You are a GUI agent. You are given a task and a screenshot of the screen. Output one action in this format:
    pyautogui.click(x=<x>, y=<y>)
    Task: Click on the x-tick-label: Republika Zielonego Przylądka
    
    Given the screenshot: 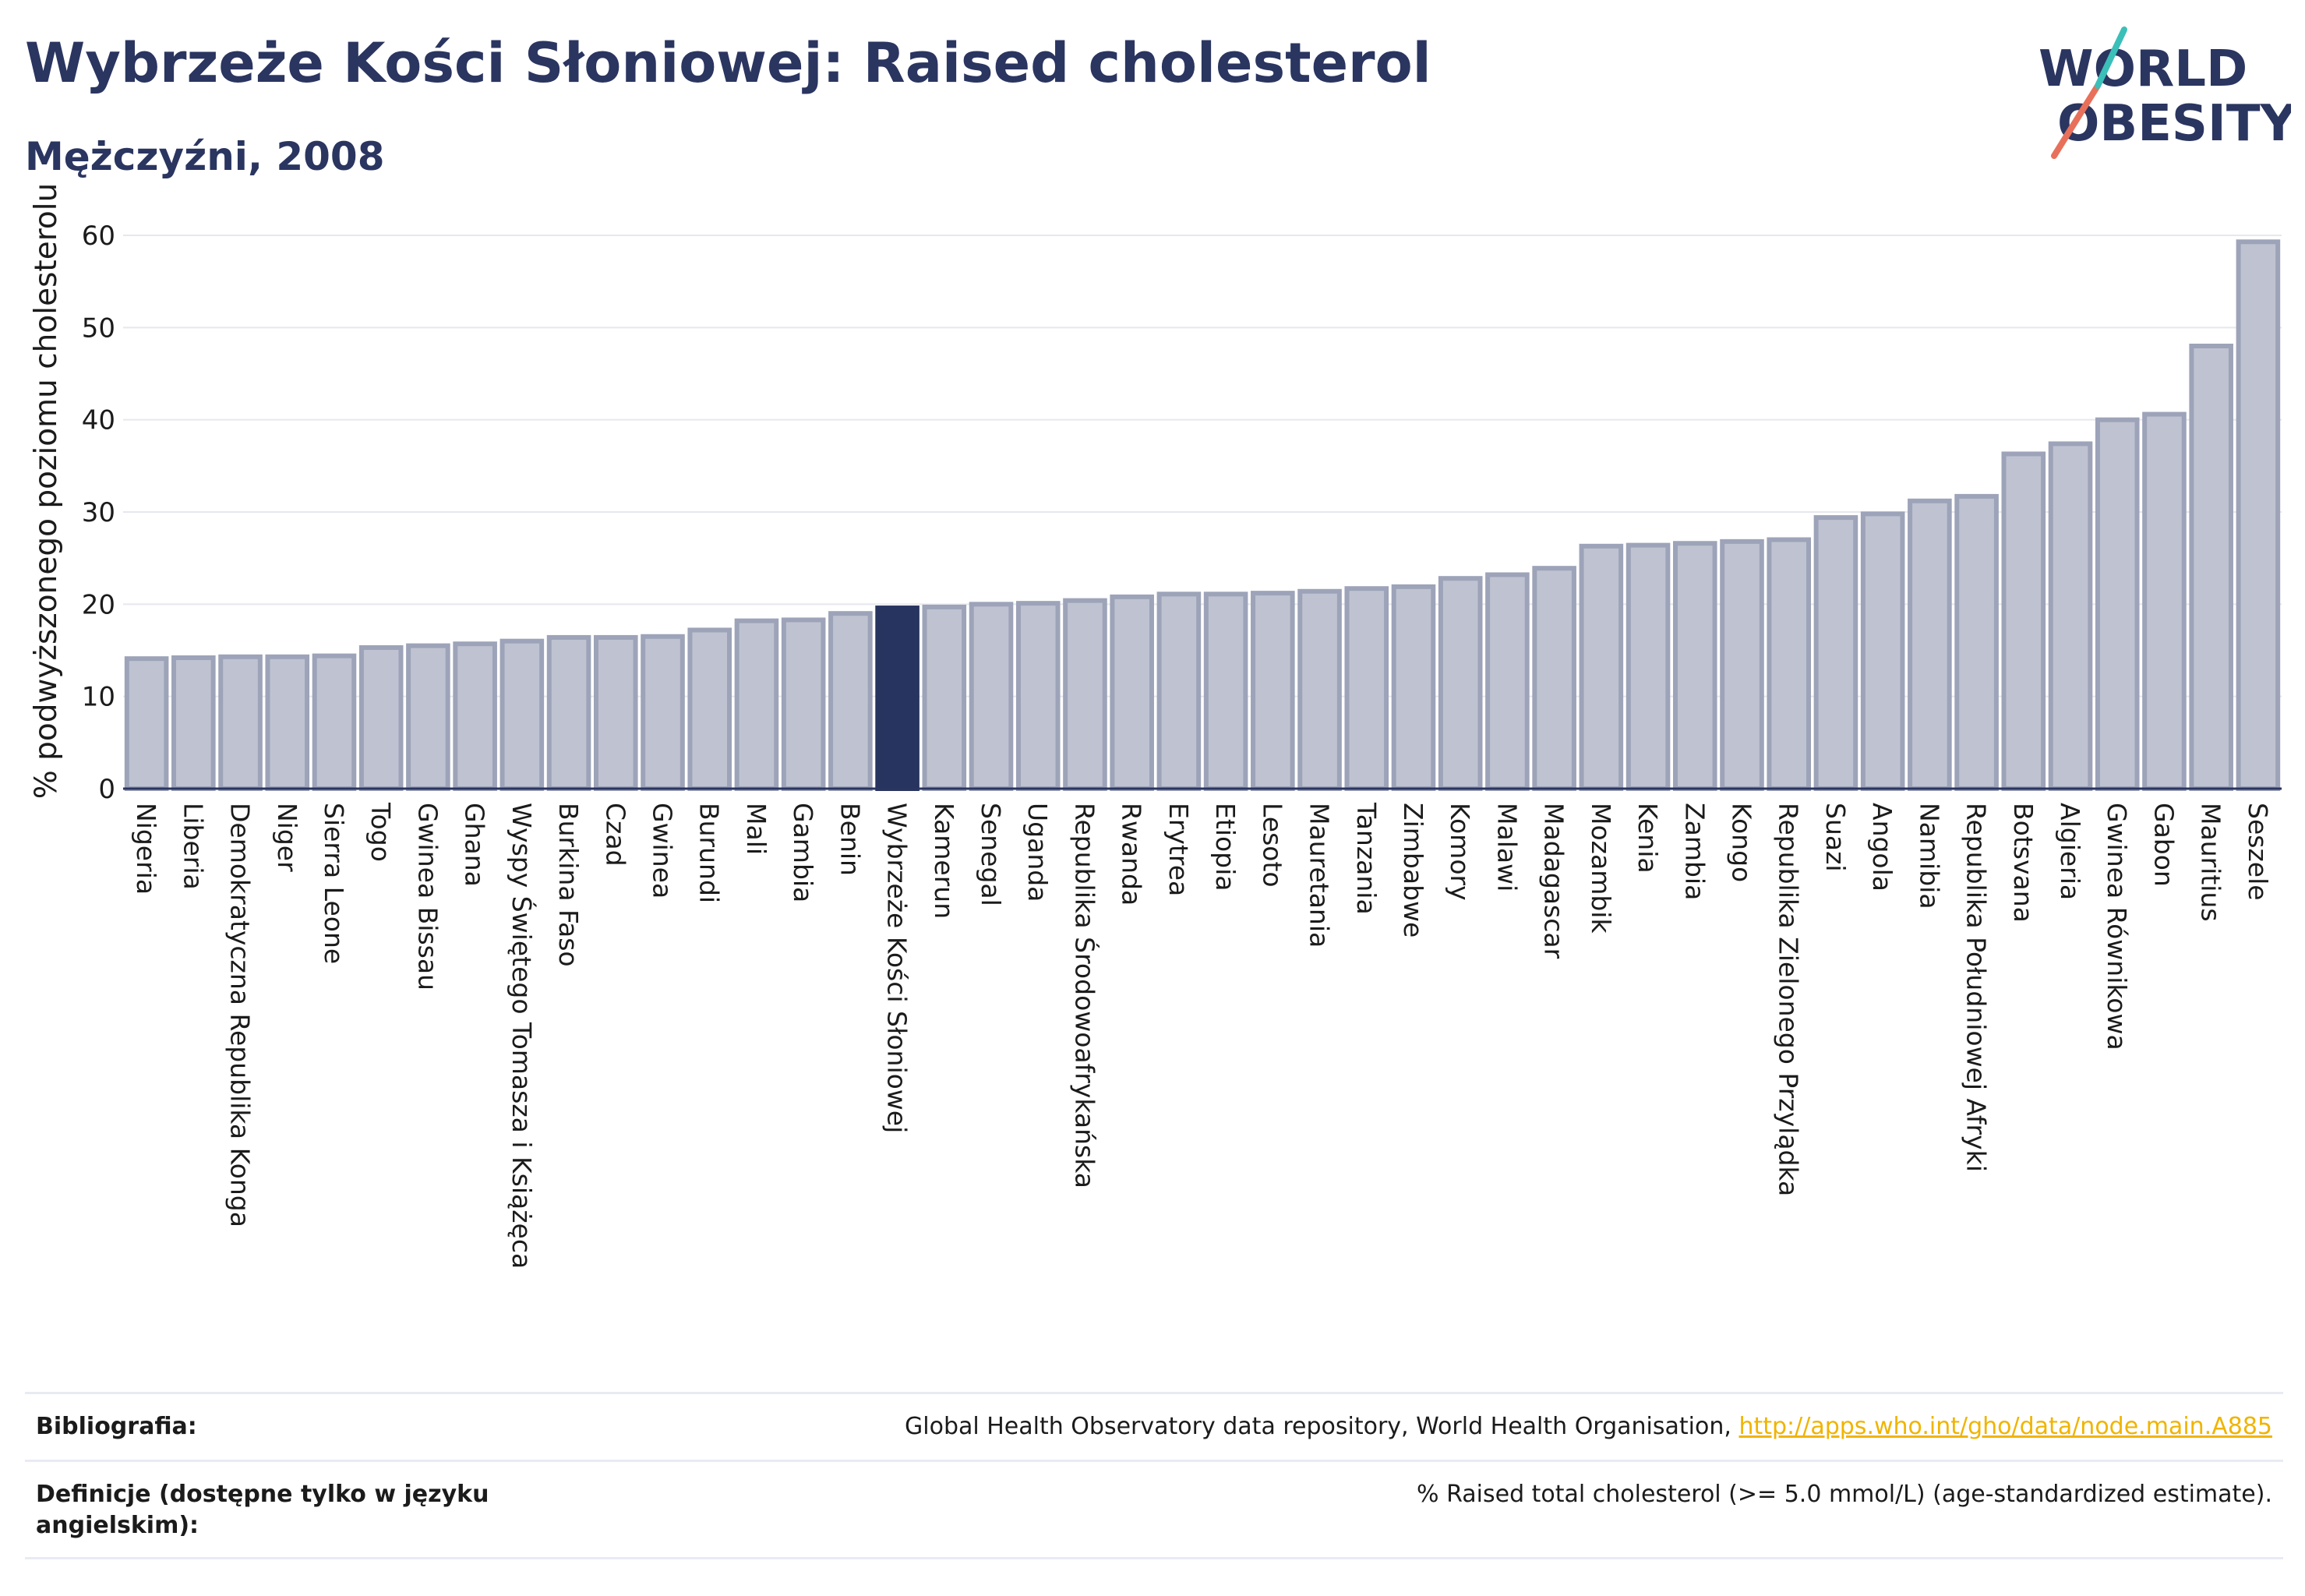 What is the action you would take?
    pyautogui.click(x=1789, y=999)
    